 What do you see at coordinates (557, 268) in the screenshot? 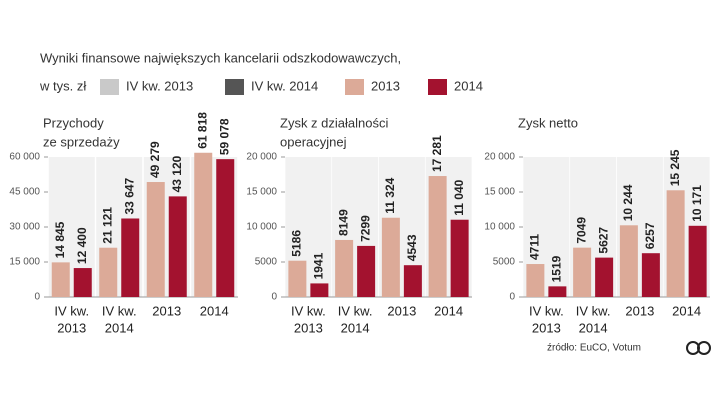
I see `value-label: 1519` at bounding box center [557, 268].